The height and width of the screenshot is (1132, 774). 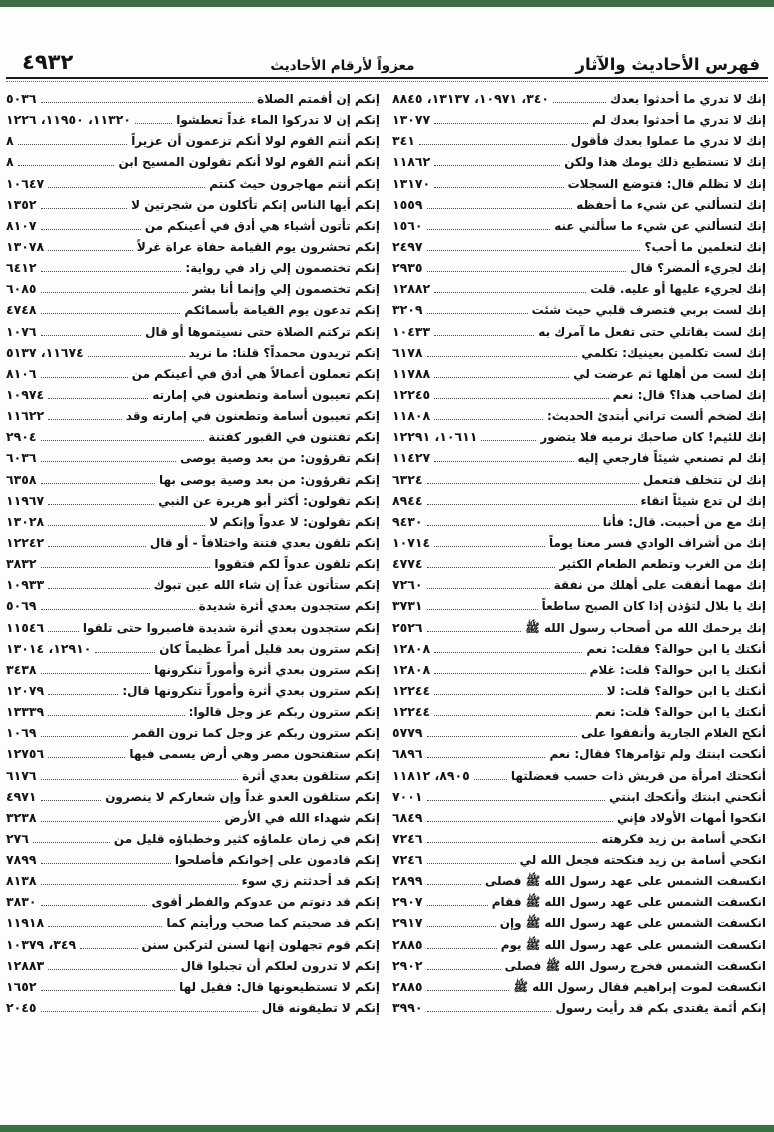 What do you see at coordinates (407, 204) in the screenshot?
I see `entry-number: ١٥٥٩` at bounding box center [407, 204].